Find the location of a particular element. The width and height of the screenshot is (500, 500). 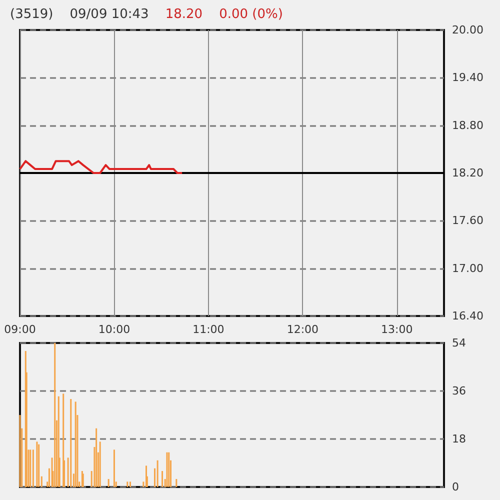

x-tick-label: 10:00 is located at coordinates (114, 329).